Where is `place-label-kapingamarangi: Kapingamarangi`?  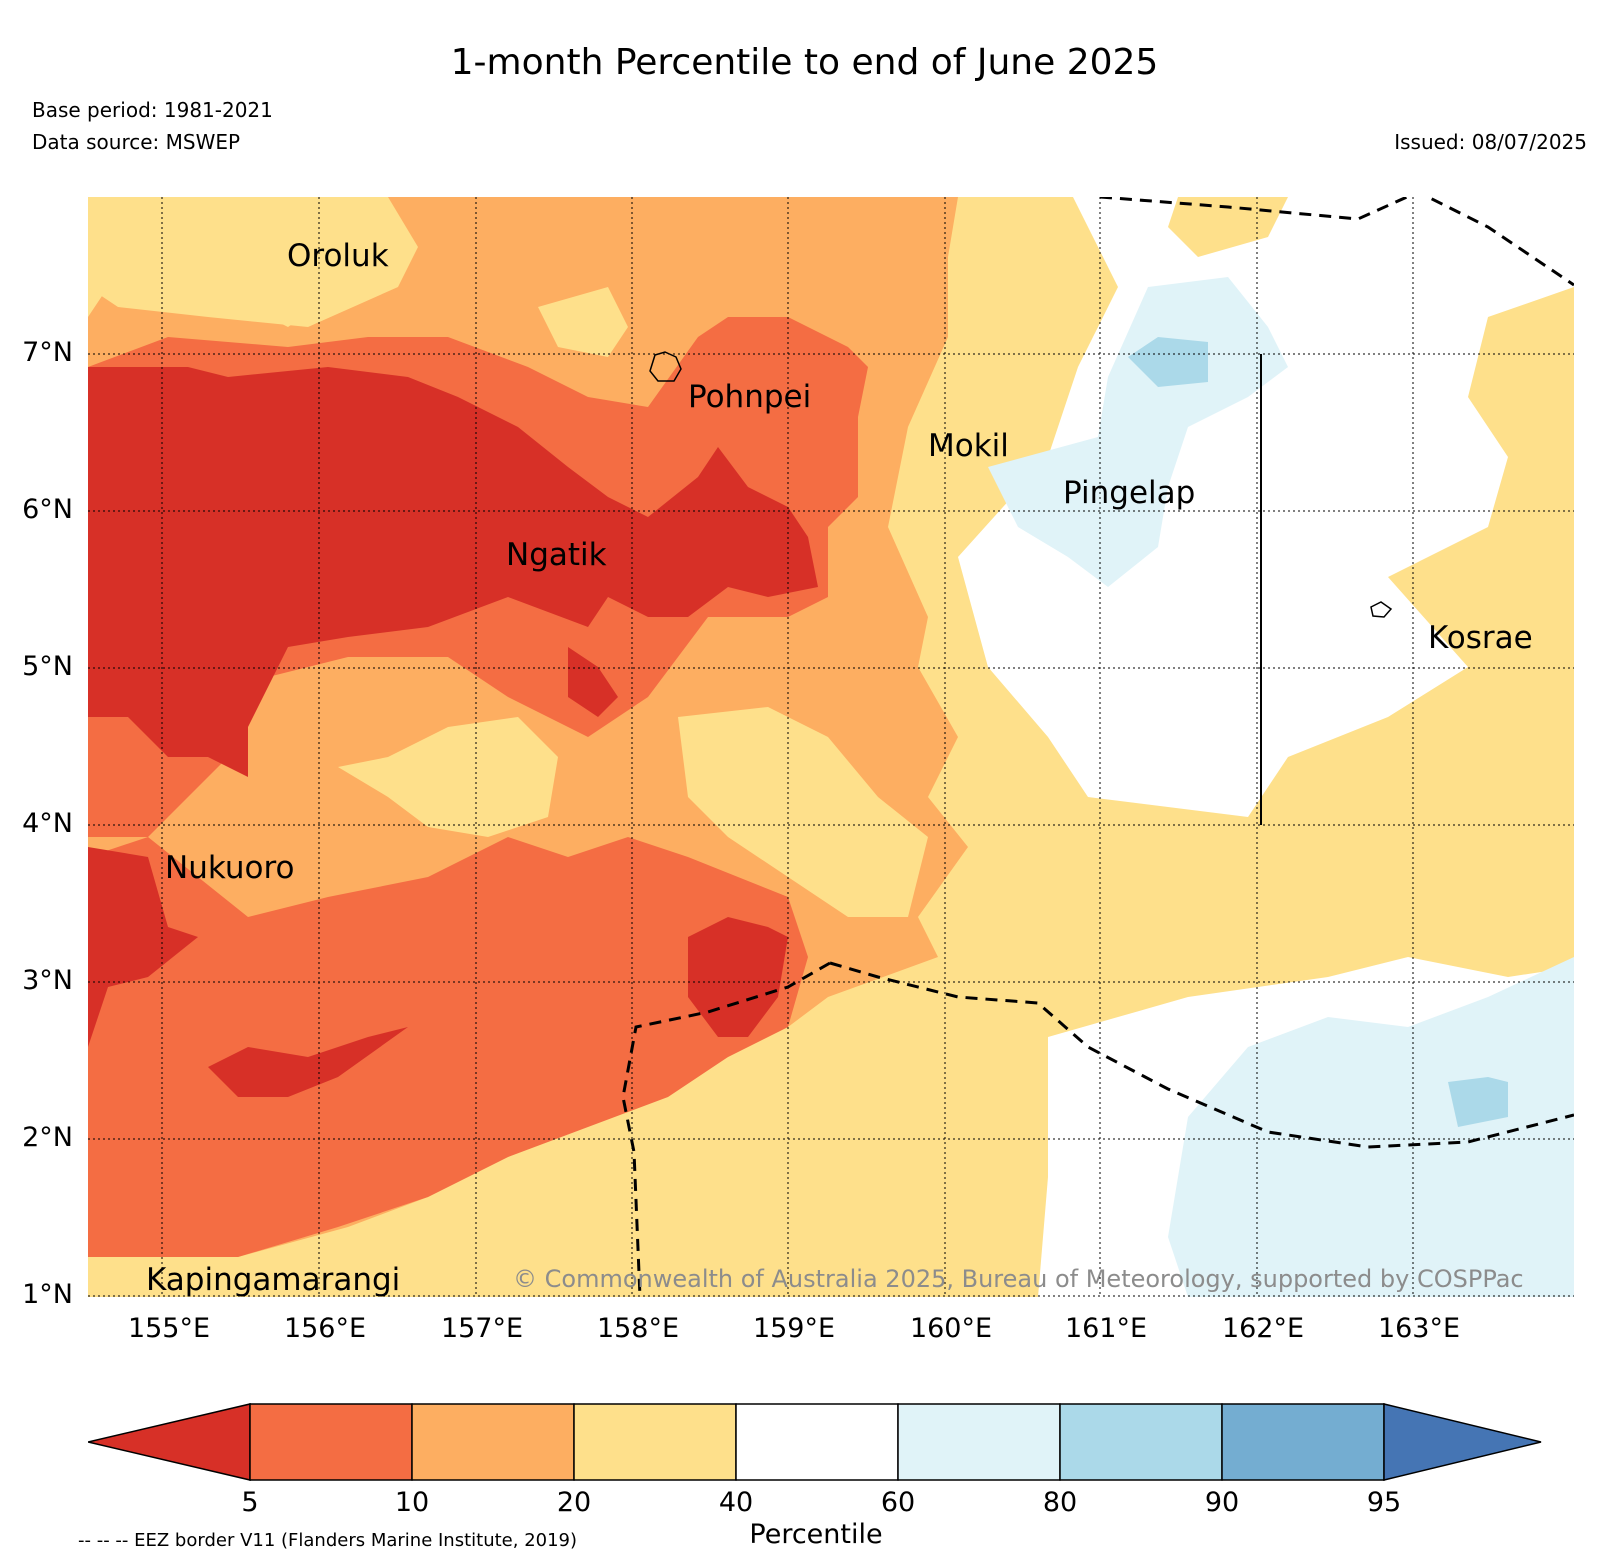 place-label-kapingamarangi: Kapingamarangi is located at coordinates (273, 1280).